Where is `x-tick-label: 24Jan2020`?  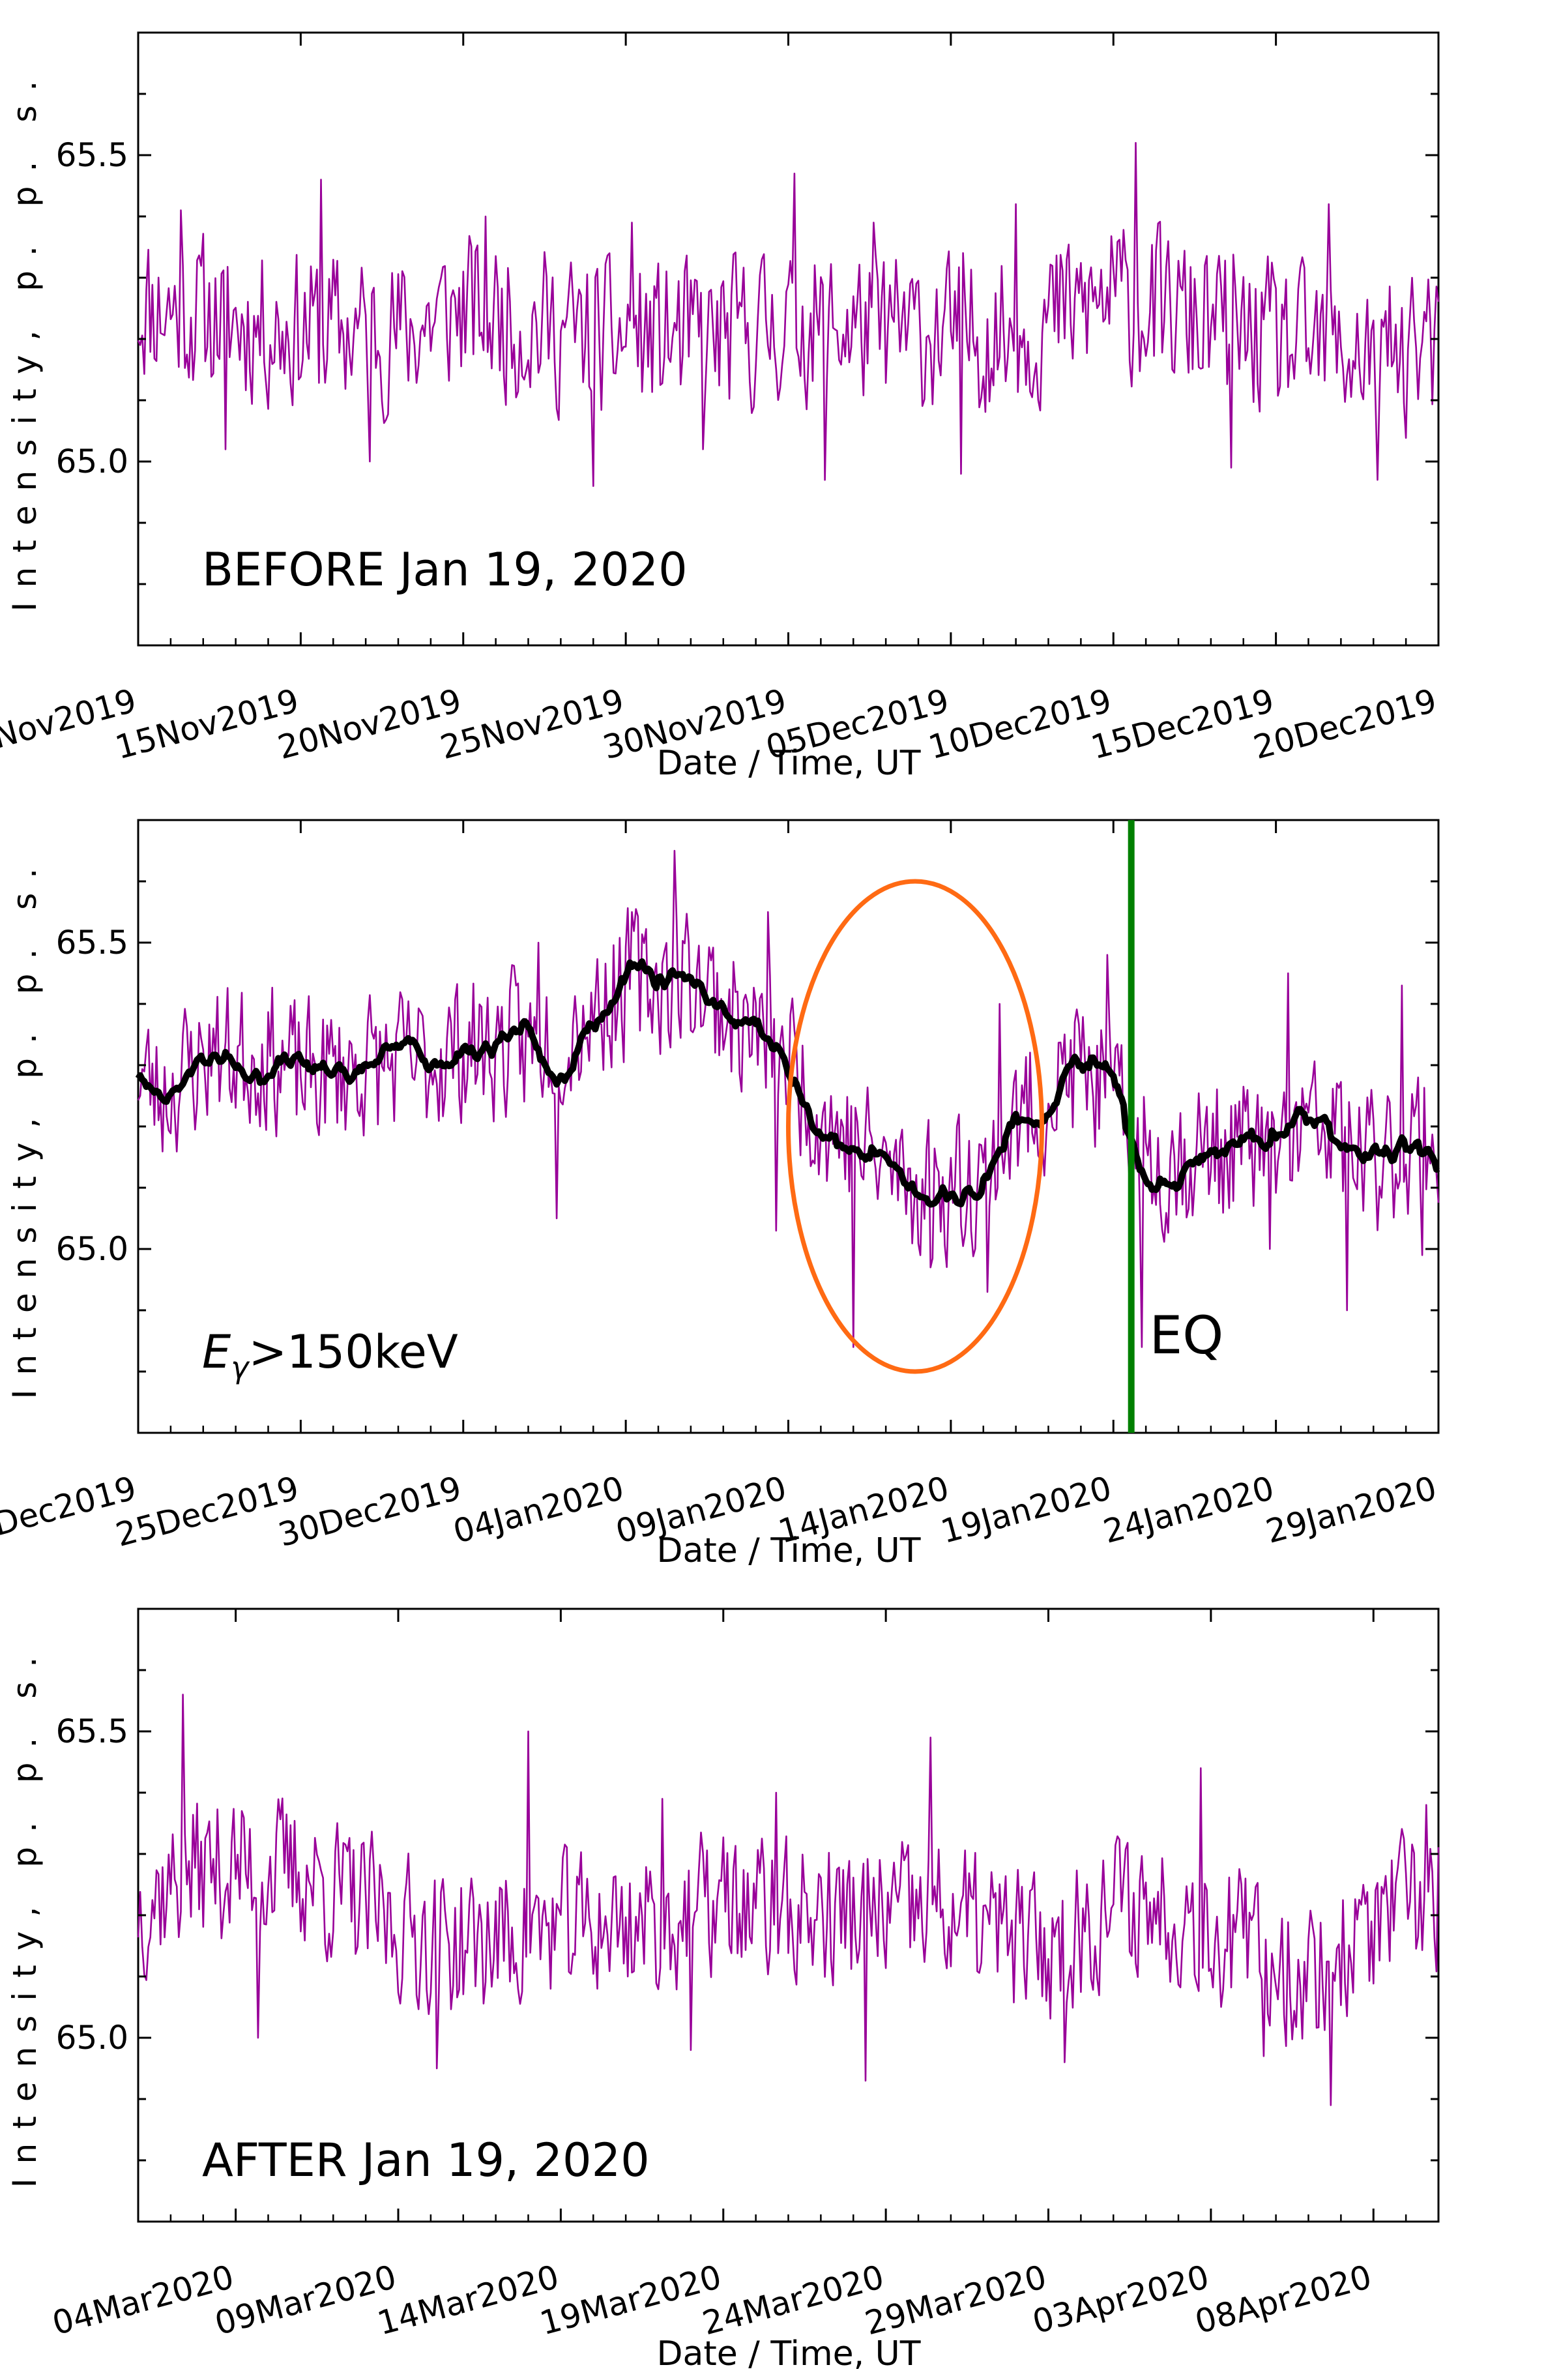 x-tick-label: 24Jan2020 is located at coordinates (1189, 1510).